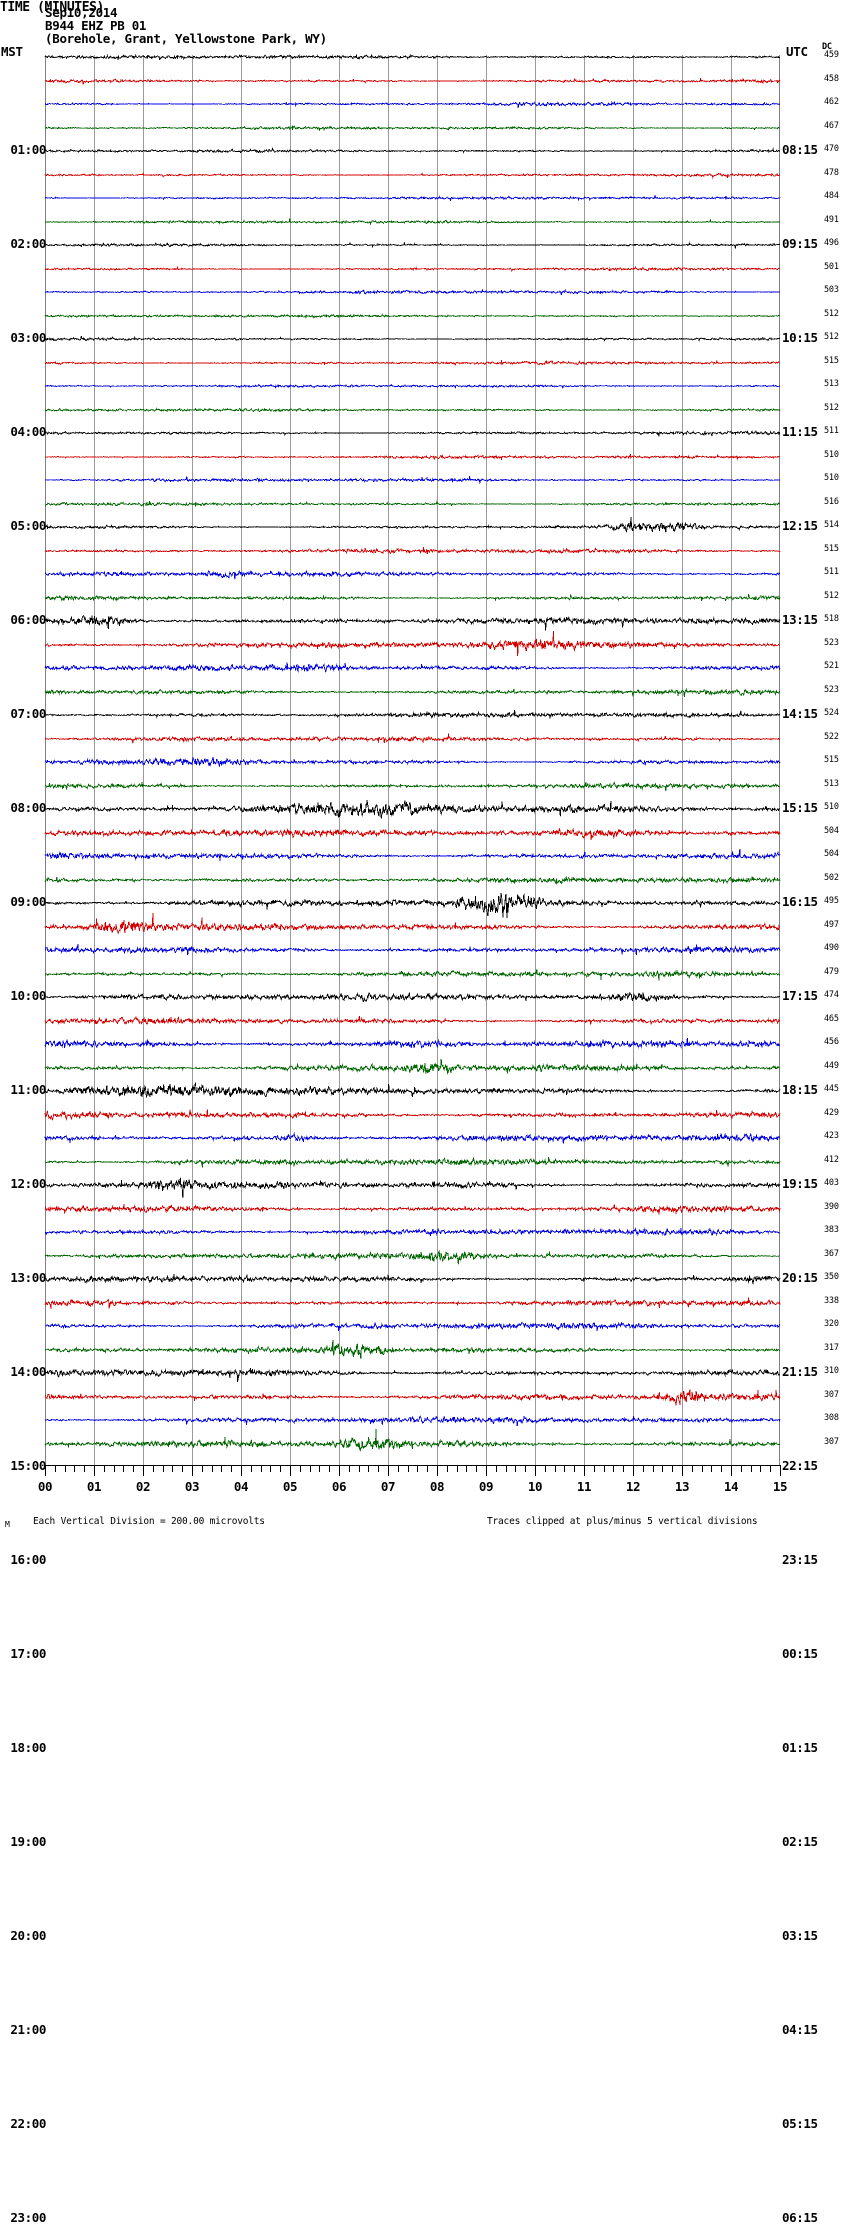  I want to click on dc-value: 495, so click(831, 901).